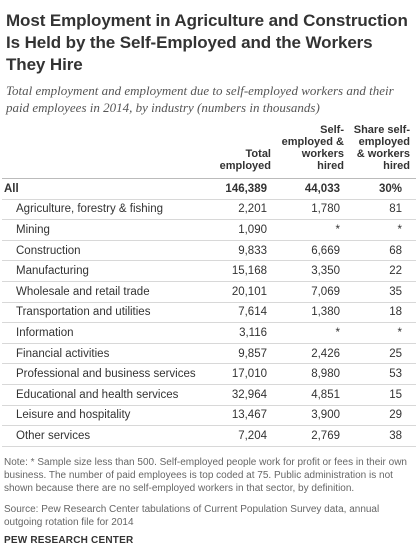  I want to click on row-industry-label: Transportation and utilities, so click(109, 313).